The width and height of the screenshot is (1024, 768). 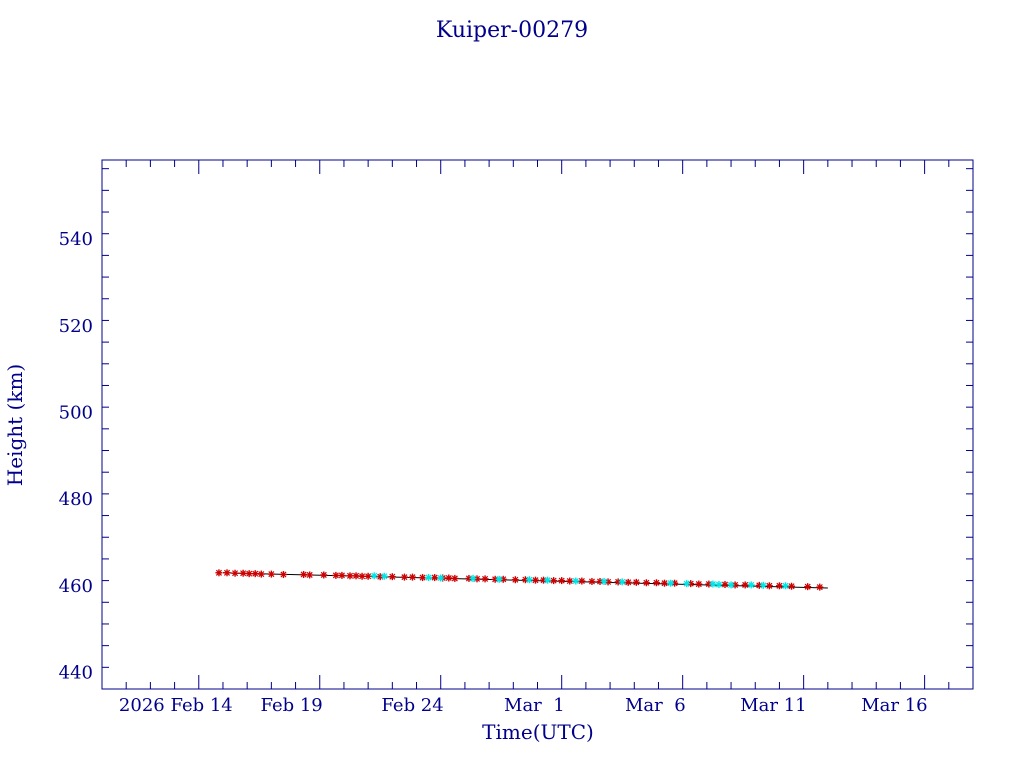 What do you see at coordinates (894, 705) in the screenshot?
I see `x-tick-label: Mar 16` at bounding box center [894, 705].